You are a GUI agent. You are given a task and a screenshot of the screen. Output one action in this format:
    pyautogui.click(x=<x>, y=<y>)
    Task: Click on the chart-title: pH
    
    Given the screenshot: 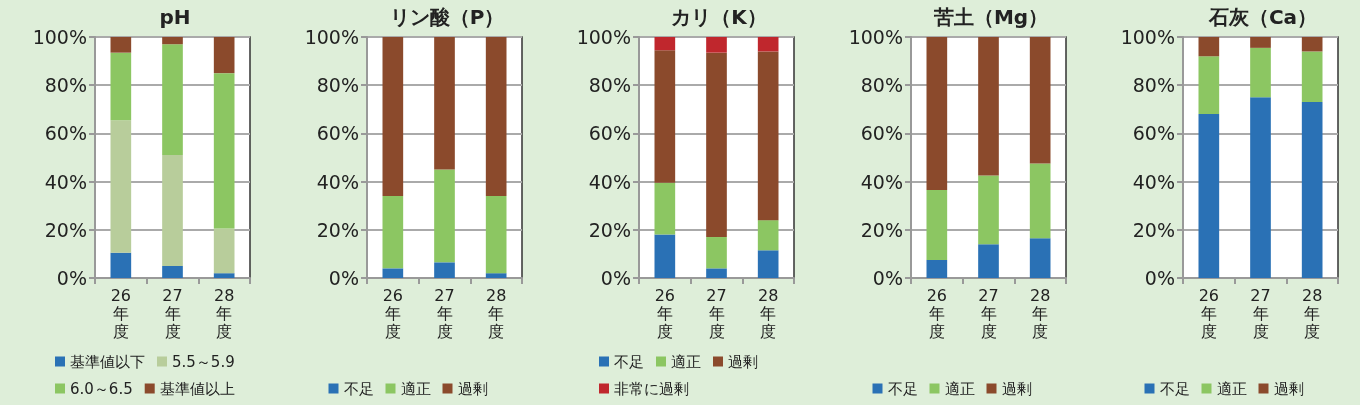 What is the action you would take?
    pyautogui.click(x=175, y=17)
    